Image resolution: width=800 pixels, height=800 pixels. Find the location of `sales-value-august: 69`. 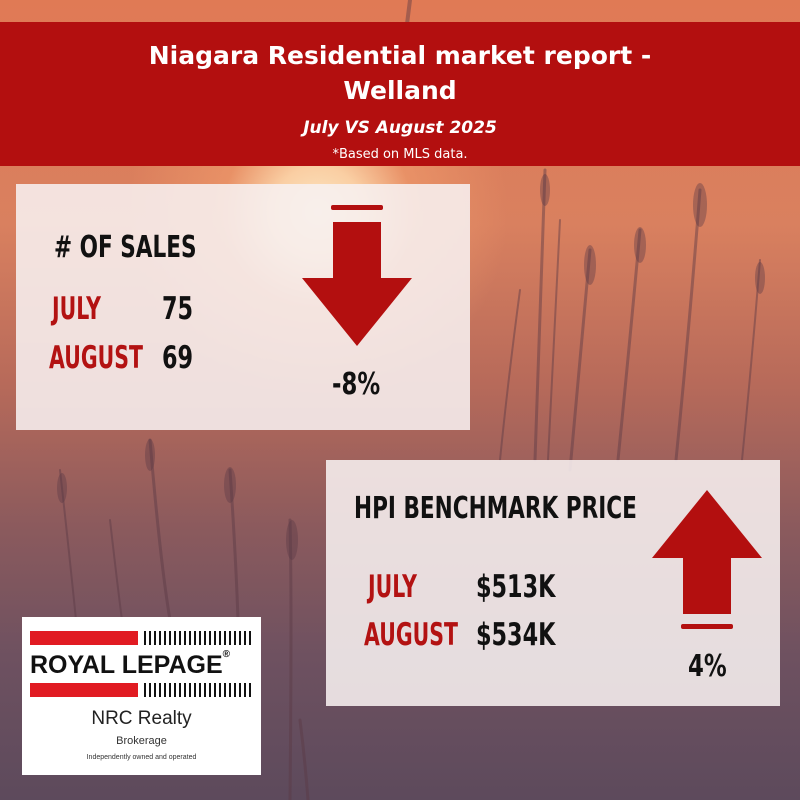

sales-value-august: 69 is located at coordinates (178, 358).